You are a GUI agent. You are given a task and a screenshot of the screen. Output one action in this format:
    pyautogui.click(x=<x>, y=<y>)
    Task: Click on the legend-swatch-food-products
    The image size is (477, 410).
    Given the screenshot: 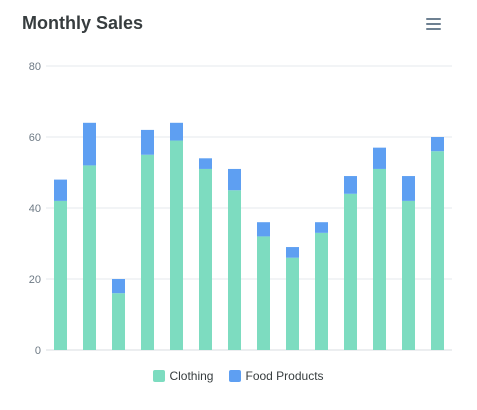 What is the action you would take?
    pyautogui.click(x=235, y=376)
    